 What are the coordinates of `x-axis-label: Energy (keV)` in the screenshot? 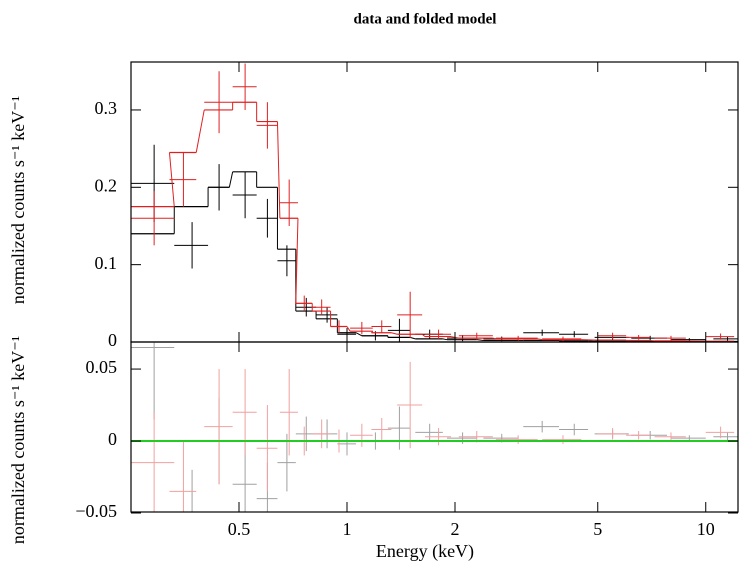 It's located at (425, 551).